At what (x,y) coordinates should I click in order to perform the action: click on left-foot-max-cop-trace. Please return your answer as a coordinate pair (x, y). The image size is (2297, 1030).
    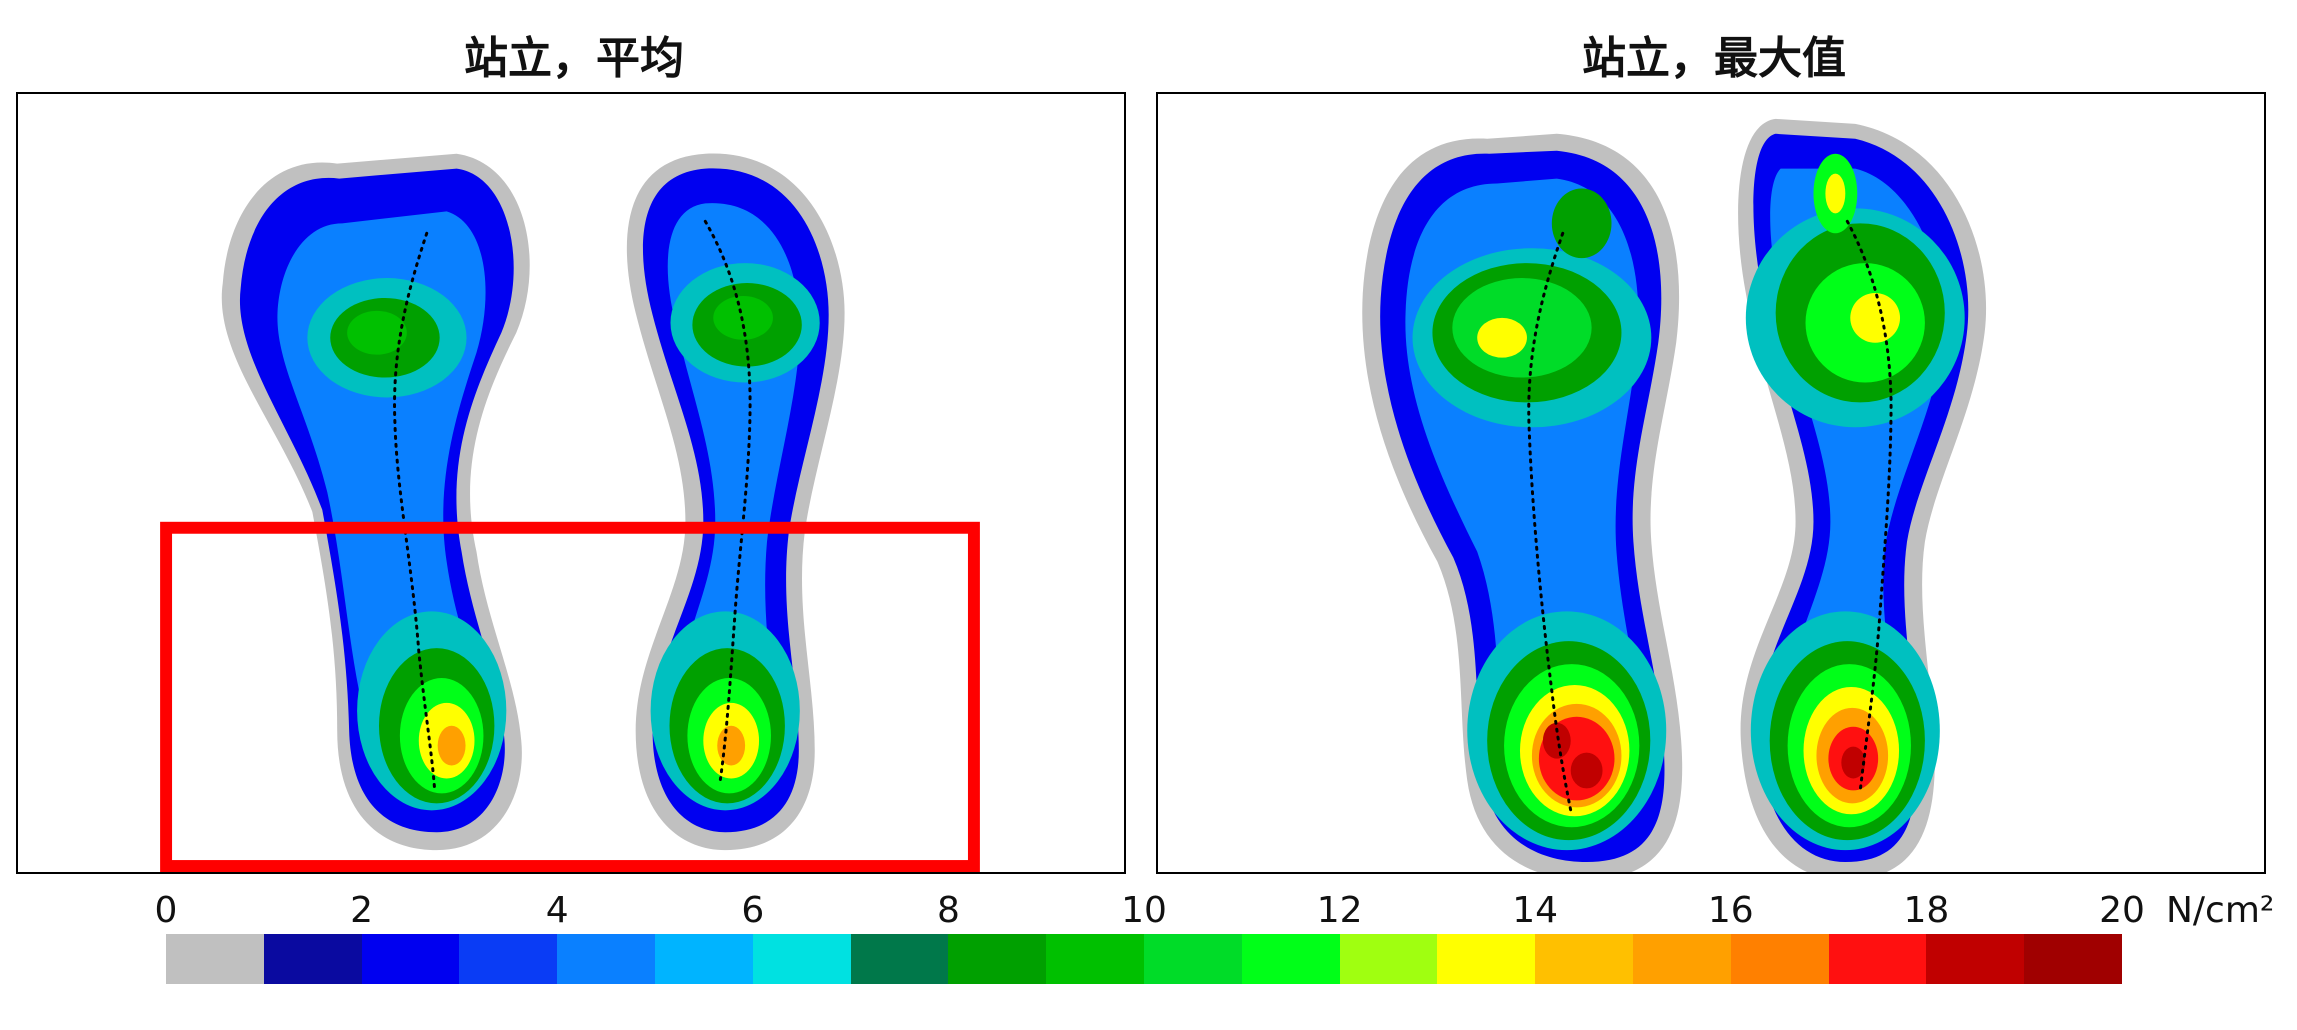
    Looking at the image, I should click on (1550, 524).